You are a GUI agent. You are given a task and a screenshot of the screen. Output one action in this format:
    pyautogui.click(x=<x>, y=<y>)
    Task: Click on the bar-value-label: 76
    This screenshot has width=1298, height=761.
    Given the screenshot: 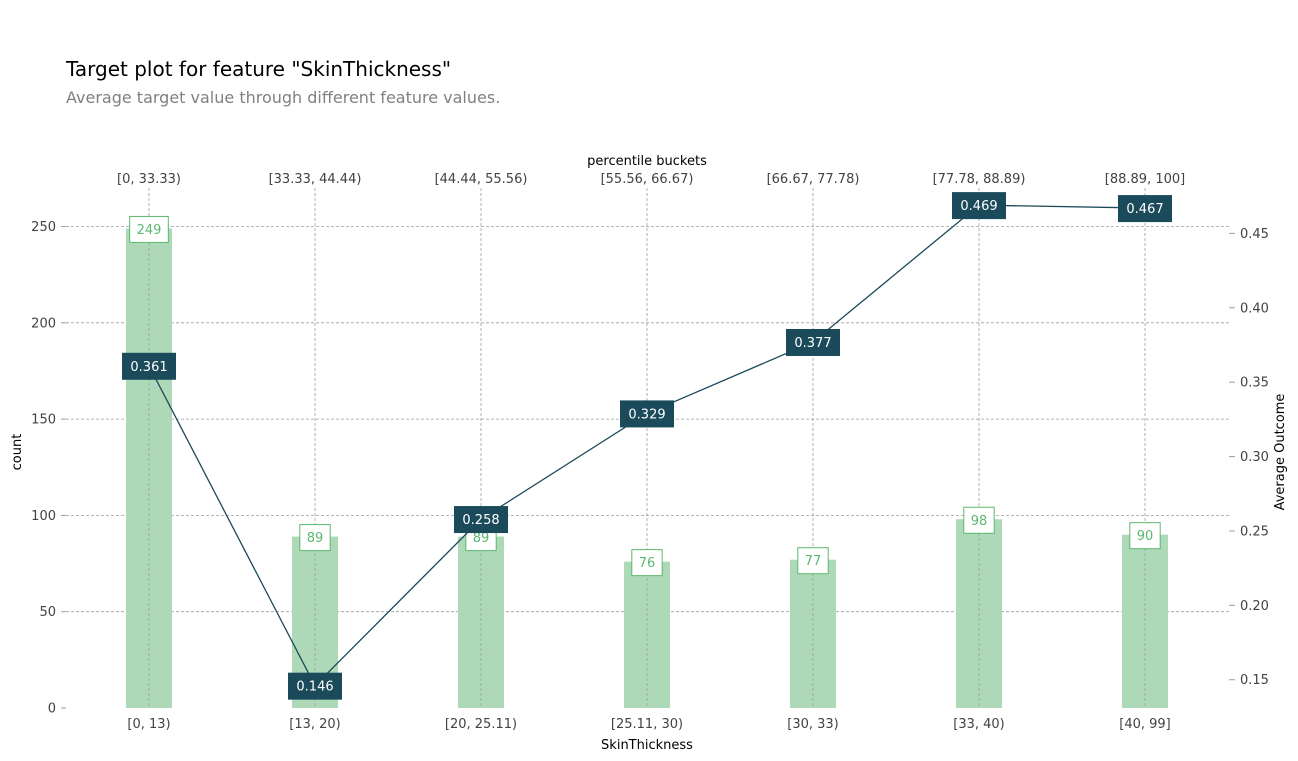 What is the action you would take?
    pyautogui.click(x=647, y=563)
    